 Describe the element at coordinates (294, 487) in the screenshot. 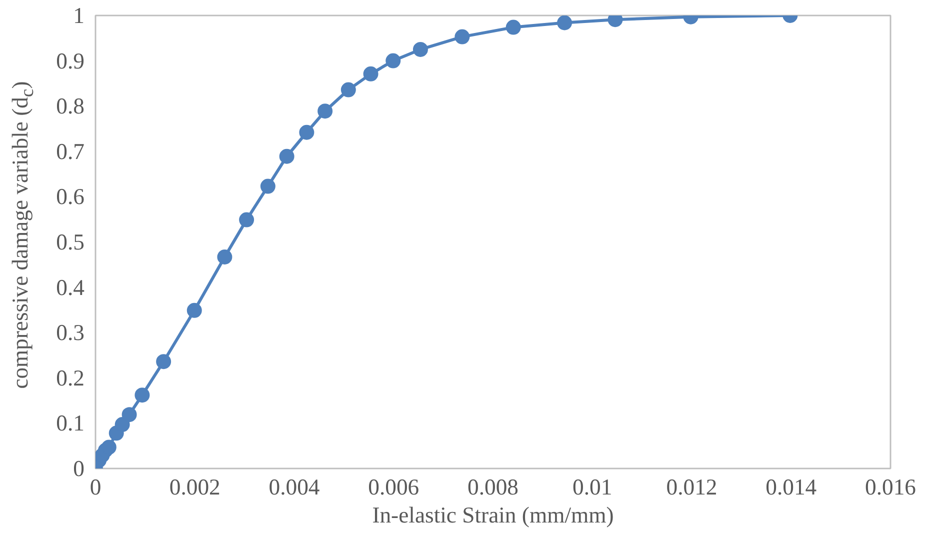

I see `x-tick-label: 0.004` at that location.